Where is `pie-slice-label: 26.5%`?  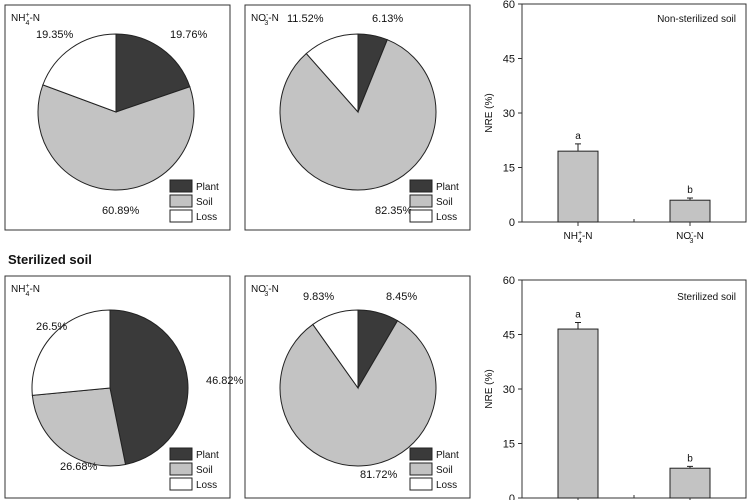
pie-slice-label: 26.5% is located at coordinates (51, 327).